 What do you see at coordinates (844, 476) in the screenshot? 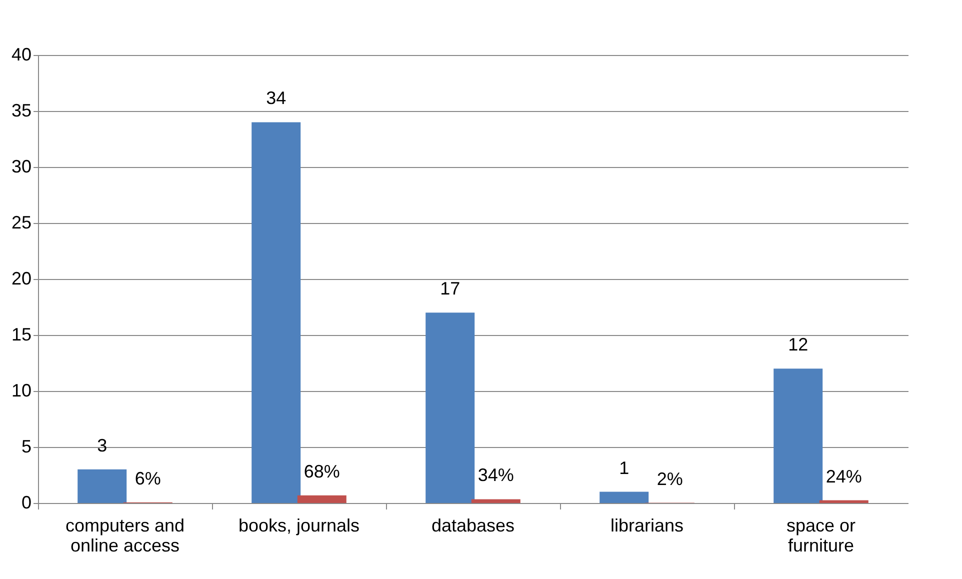
I see `data-label: 24%` at bounding box center [844, 476].